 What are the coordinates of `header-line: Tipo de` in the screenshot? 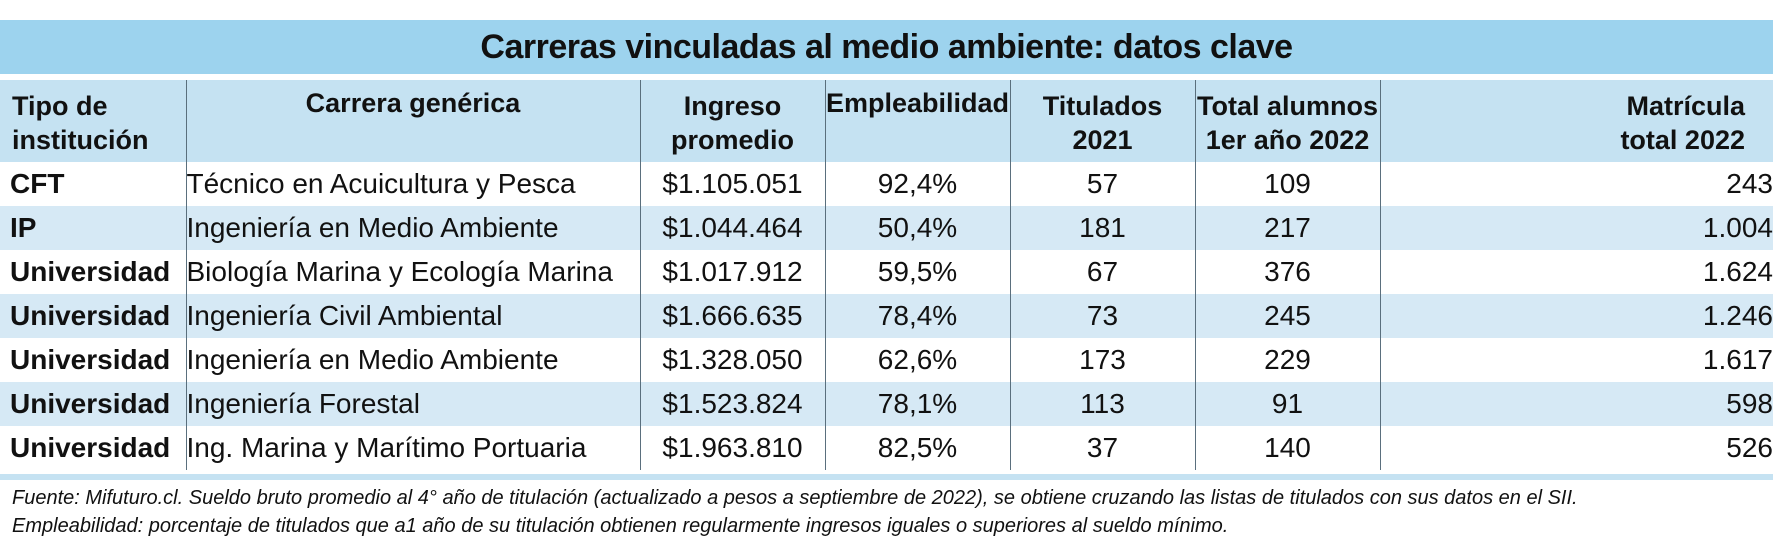 It's located at (60, 106).